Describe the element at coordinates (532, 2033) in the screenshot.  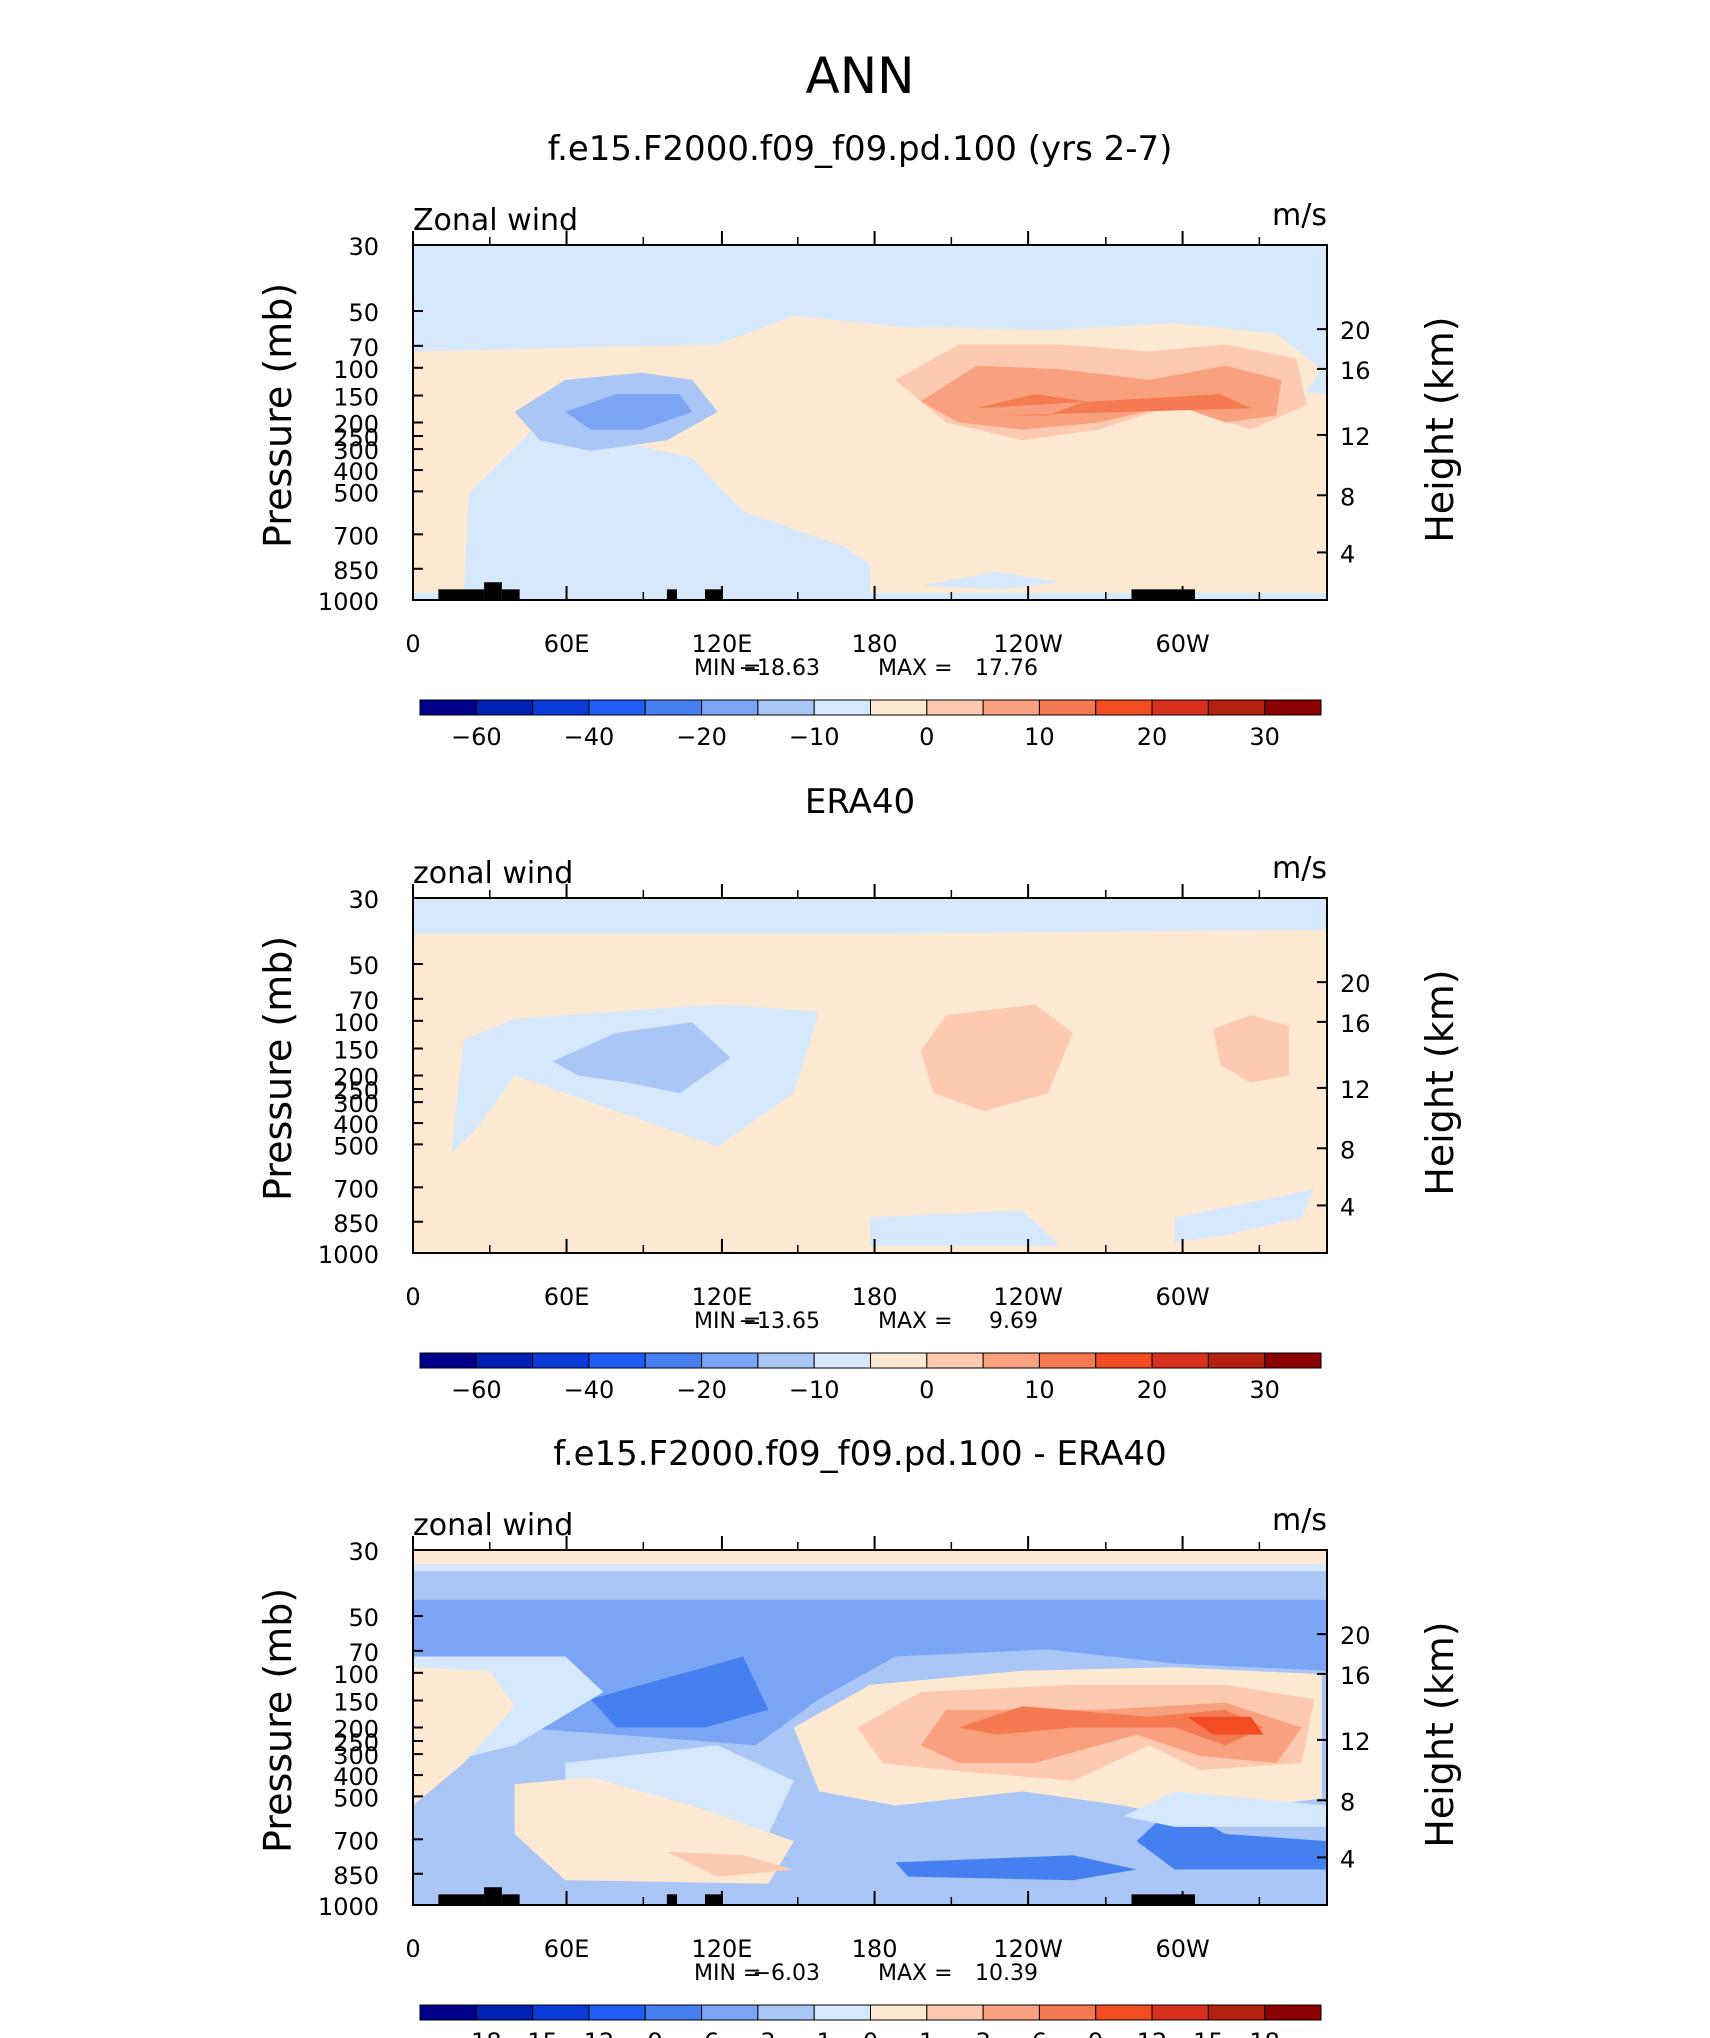
I see `colorbar-label: −15` at that location.